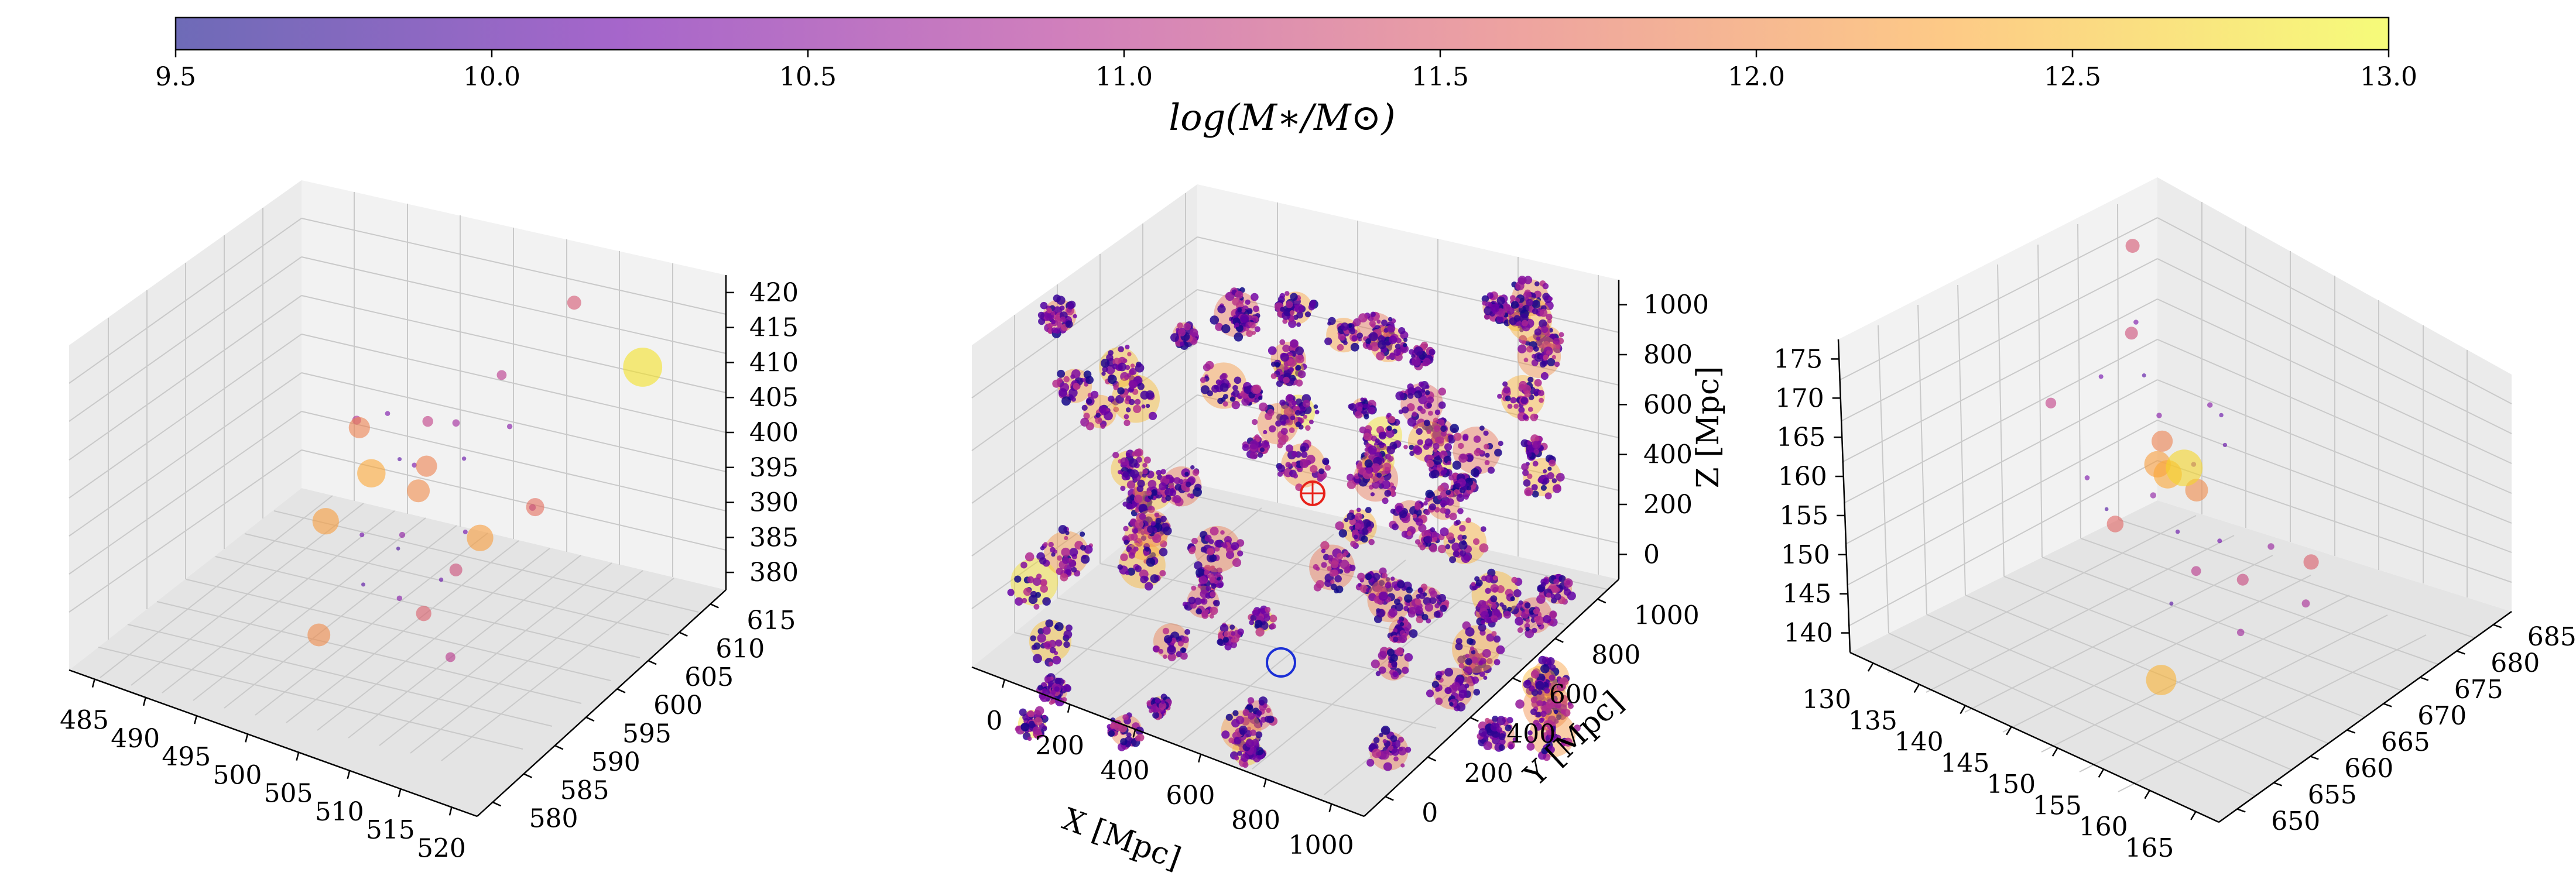 The height and width of the screenshot is (893, 2576). What do you see at coordinates (1809, 633) in the screenshot?
I see `right-z-tick-label: 140` at bounding box center [1809, 633].